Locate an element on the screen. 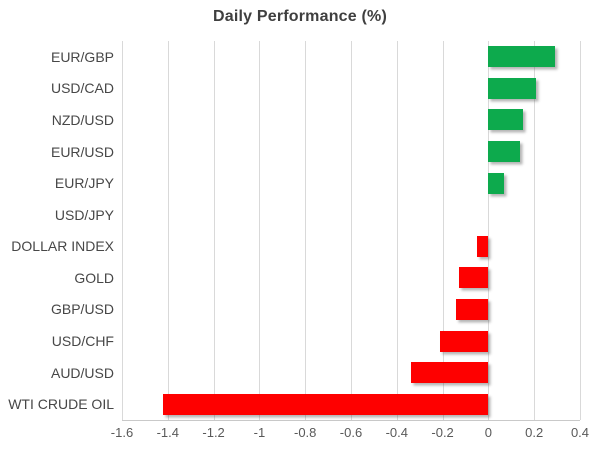  bar-eur-gbp is located at coordinates (521, 57).